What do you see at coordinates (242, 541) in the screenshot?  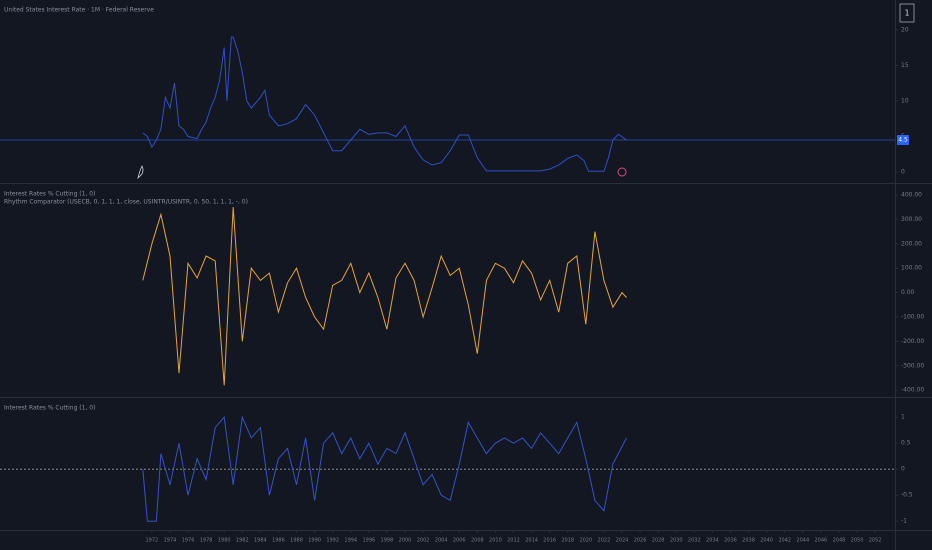 I see `x-tick-label: 1982` at bounding box center [242, 541].